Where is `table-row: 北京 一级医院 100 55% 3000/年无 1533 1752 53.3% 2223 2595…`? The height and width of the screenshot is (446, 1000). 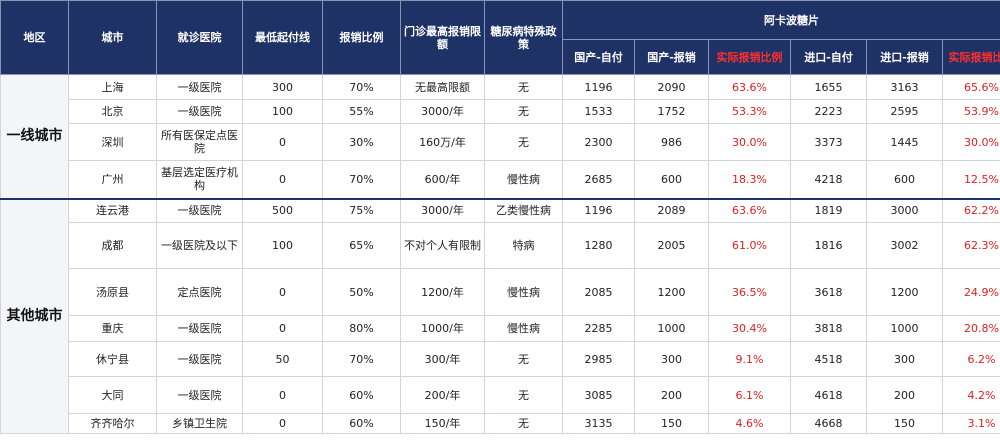 table-row: 北京 一级医院 100 55% 3000/年无 1533 1752 53.3% 2223 2595… is located at coordinates (500, 111).